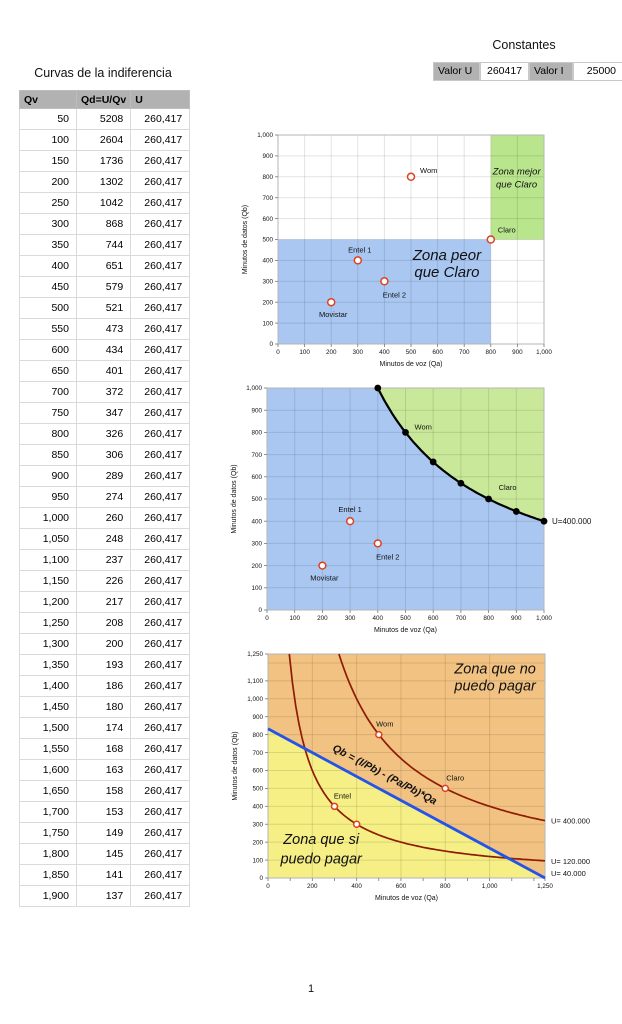  I want to click on table-cell: 137, so click(103, 896).